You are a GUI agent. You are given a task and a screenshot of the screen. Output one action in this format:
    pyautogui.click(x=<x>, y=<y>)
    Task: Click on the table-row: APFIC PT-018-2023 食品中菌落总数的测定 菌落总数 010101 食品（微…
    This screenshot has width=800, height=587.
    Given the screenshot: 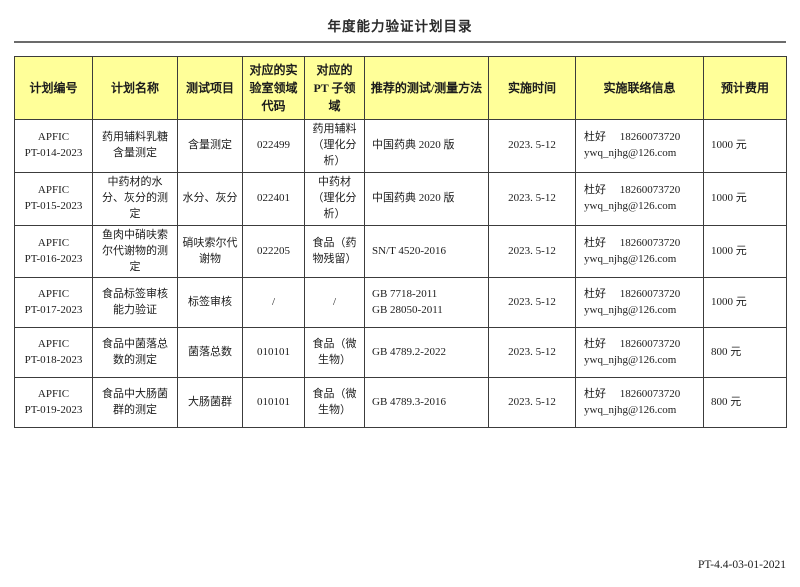 What is the action you would take?
    pyautogui.click(x=400, y=353)
    